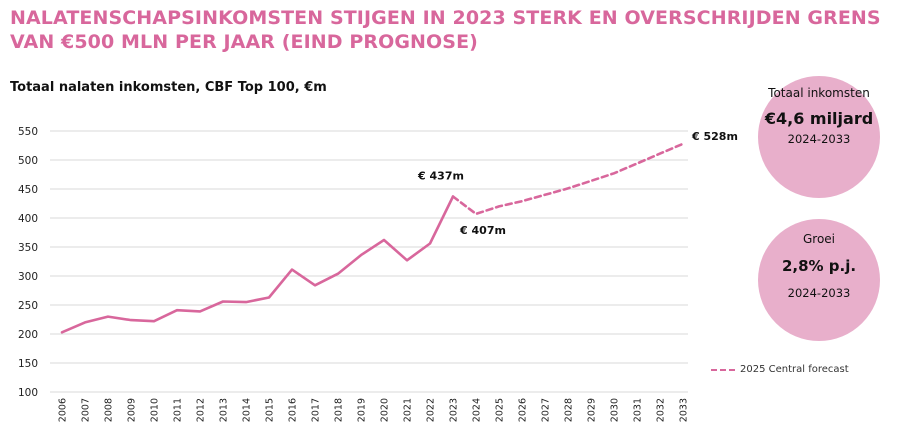  I want to click on y-axis-ticks: 100 150 200 250 300 350 400 450 500 550, so click(28, 262).